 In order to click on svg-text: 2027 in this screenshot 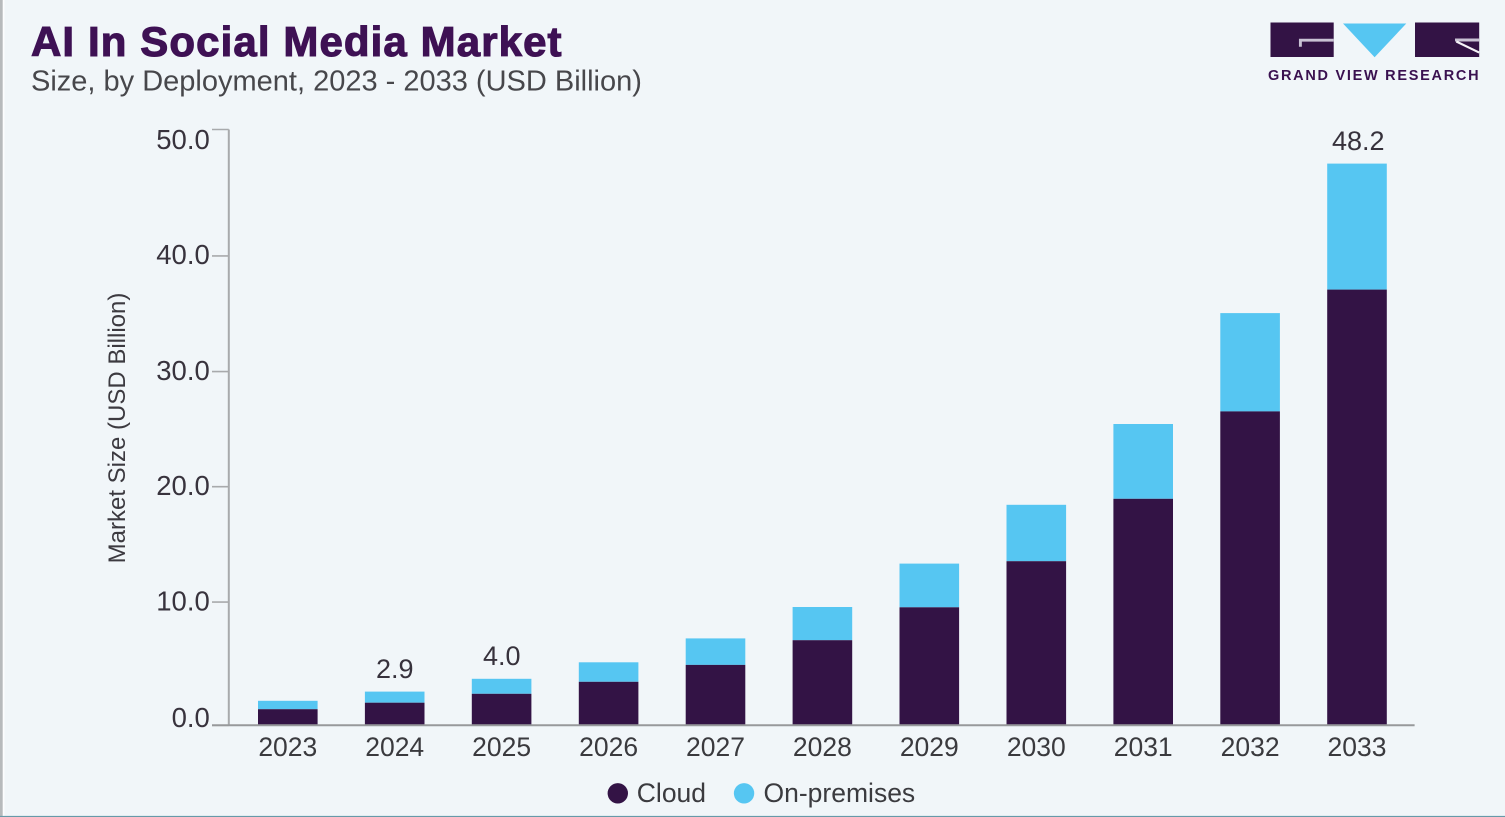, I will do `click(715, 747)`.